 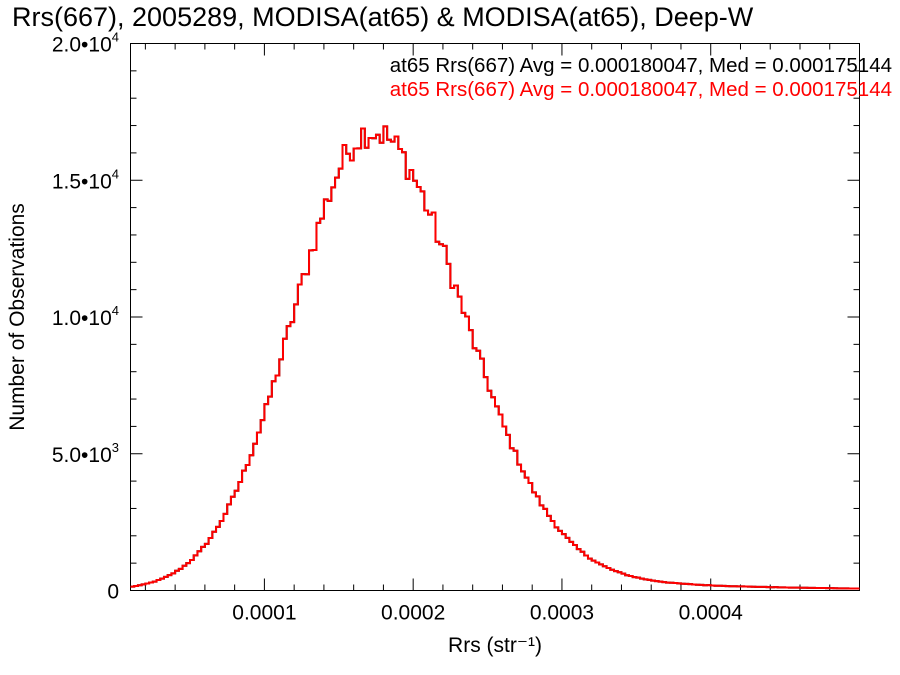 I want to click on y-axis-label: Number of Observations, so click(x=17, y=317).